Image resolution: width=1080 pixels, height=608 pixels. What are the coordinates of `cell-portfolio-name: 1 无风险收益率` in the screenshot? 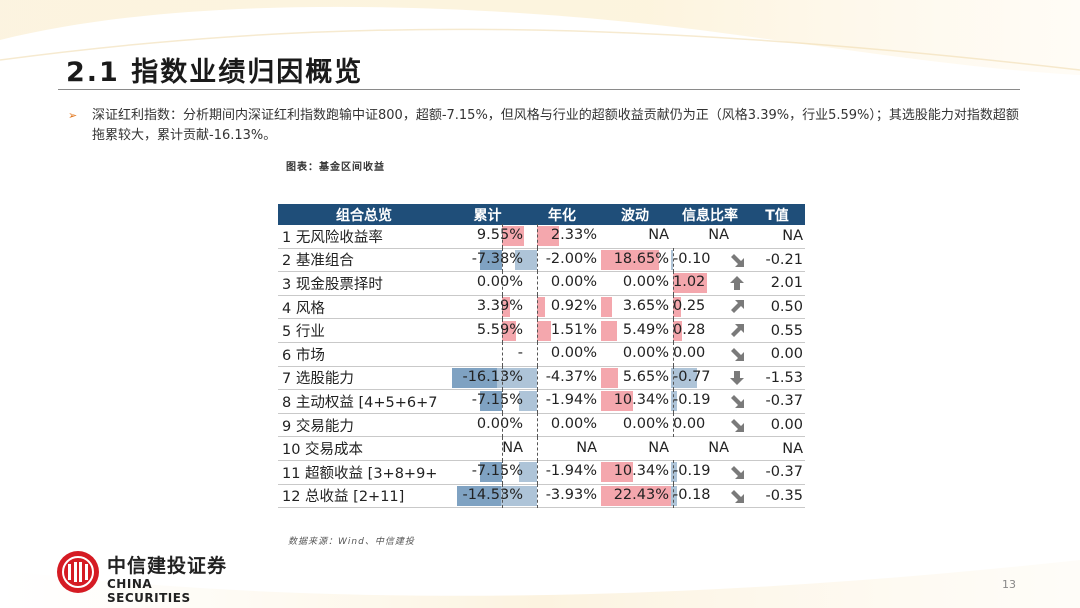 It's located at (364, 237).